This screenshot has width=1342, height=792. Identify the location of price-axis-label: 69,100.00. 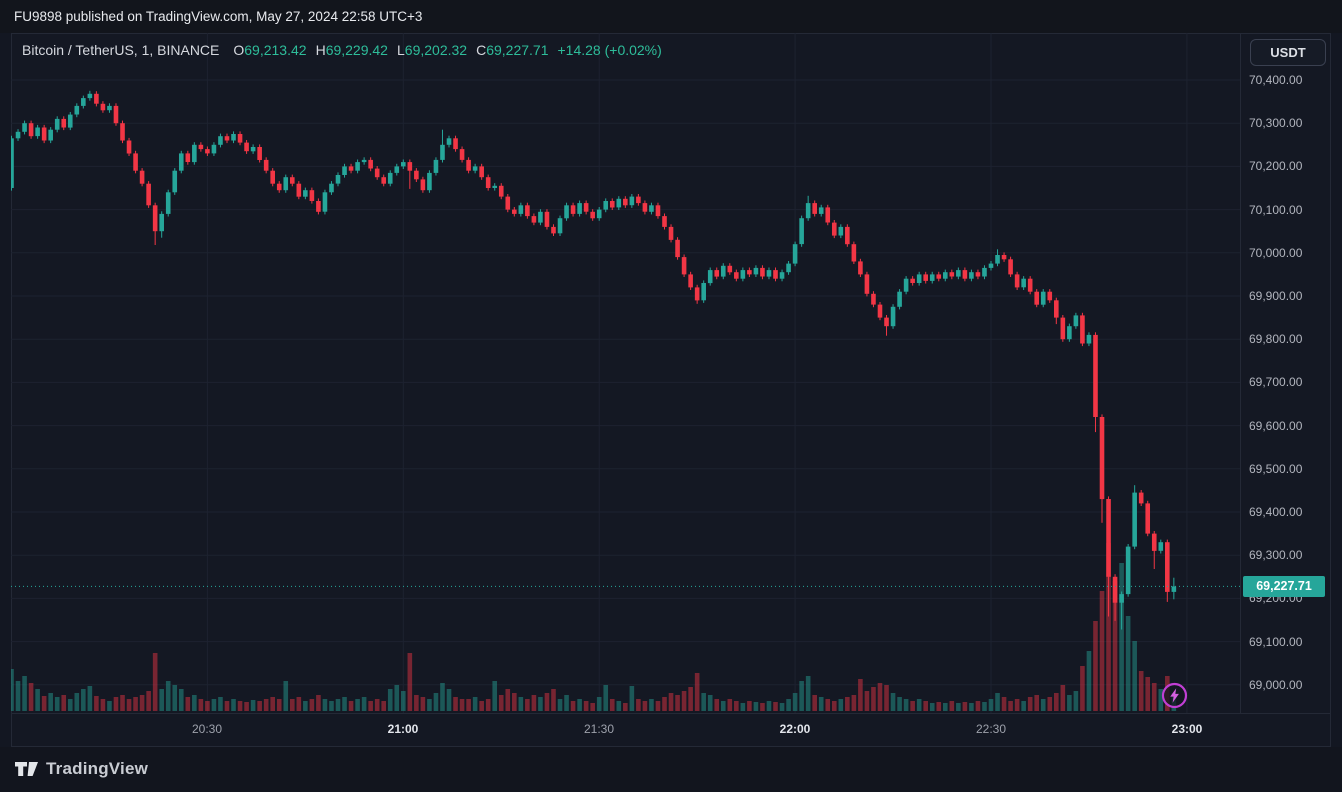
(1276, 642).